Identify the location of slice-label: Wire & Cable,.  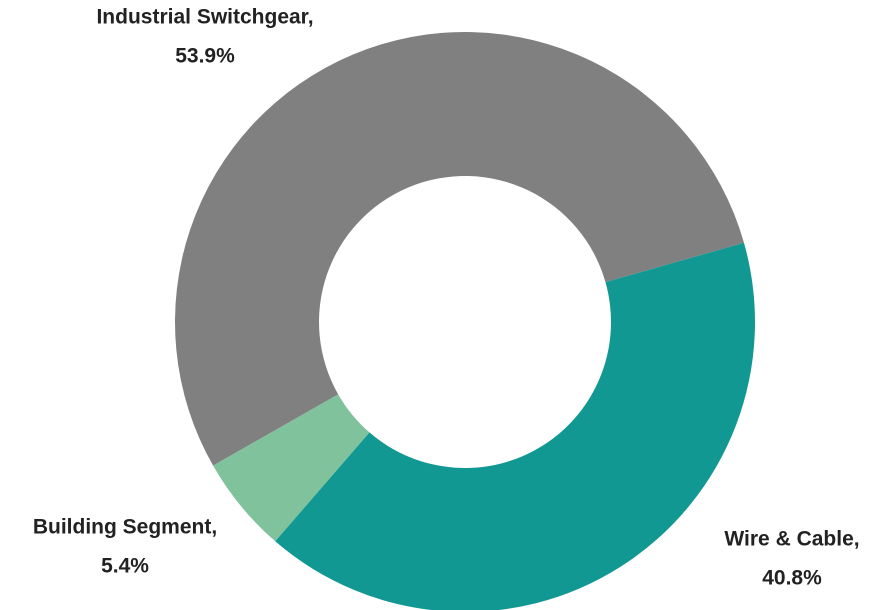
(791, 539).